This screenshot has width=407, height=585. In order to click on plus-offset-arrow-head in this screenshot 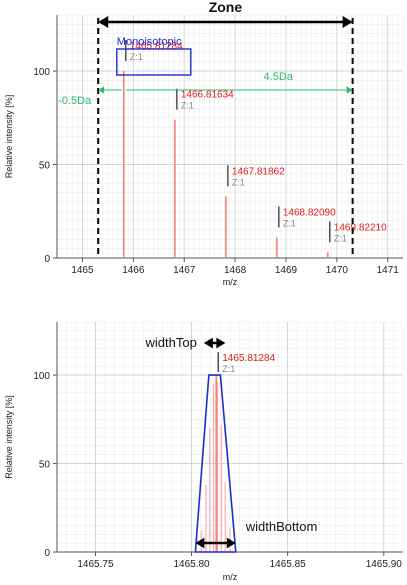, I will do `click(349, 90)`.